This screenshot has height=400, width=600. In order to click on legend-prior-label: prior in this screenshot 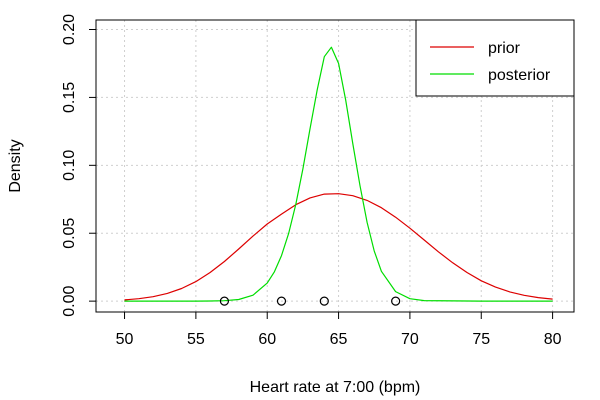, I will do `click(504, 48)`.